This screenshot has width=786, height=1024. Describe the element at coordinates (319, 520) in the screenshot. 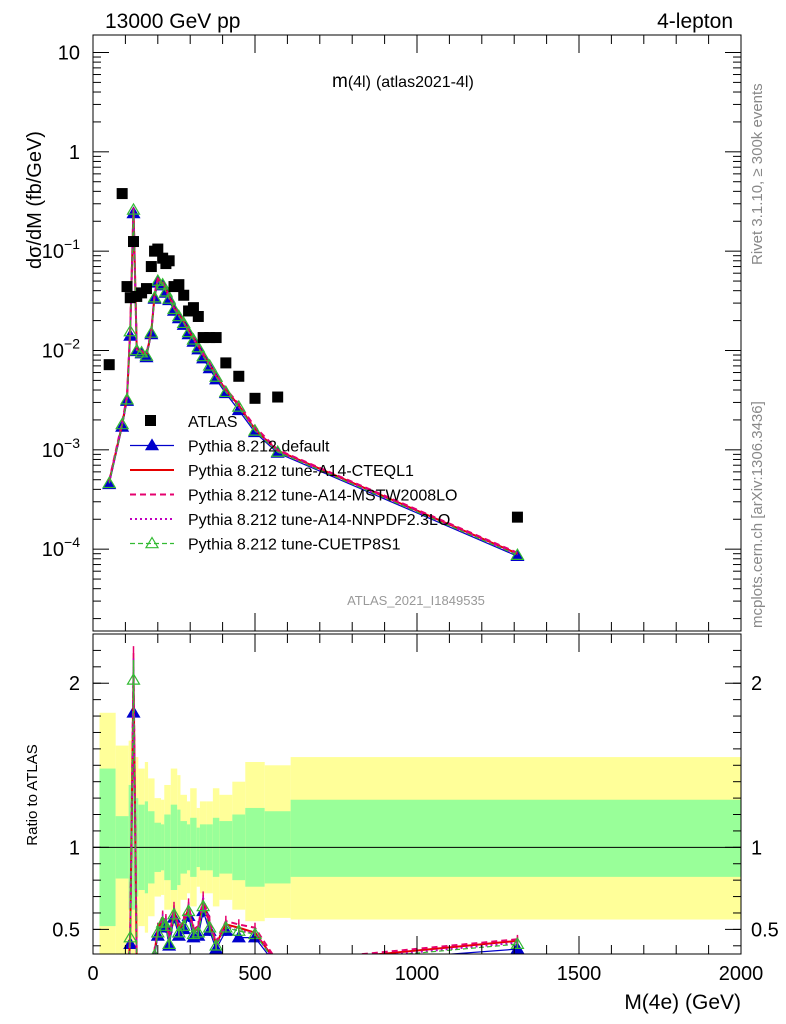

I see `legend-label-pythia-8-212-tune-a14-nnpdf2-3lo: Pythia 8.212 tune-A14-NNPDF2.3LO` at that location.